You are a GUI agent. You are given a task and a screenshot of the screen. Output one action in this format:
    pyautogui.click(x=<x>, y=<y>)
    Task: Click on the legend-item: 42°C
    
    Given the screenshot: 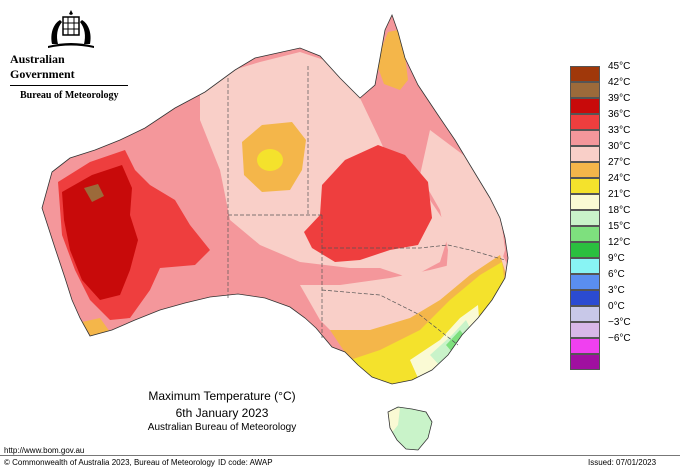 What is the action you would take?
    pyautogui.click(x=610, y=87)
    